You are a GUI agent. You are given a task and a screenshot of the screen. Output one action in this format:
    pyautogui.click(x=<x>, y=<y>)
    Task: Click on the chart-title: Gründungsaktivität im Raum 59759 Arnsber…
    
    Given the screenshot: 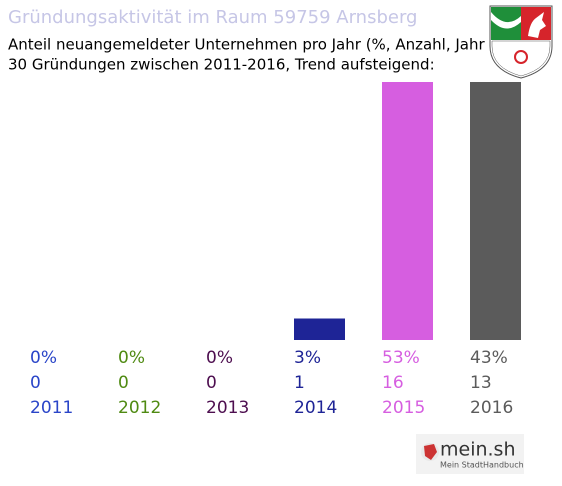 What is the action you would take?
    pyautogui.click(x=212, y=17)
    